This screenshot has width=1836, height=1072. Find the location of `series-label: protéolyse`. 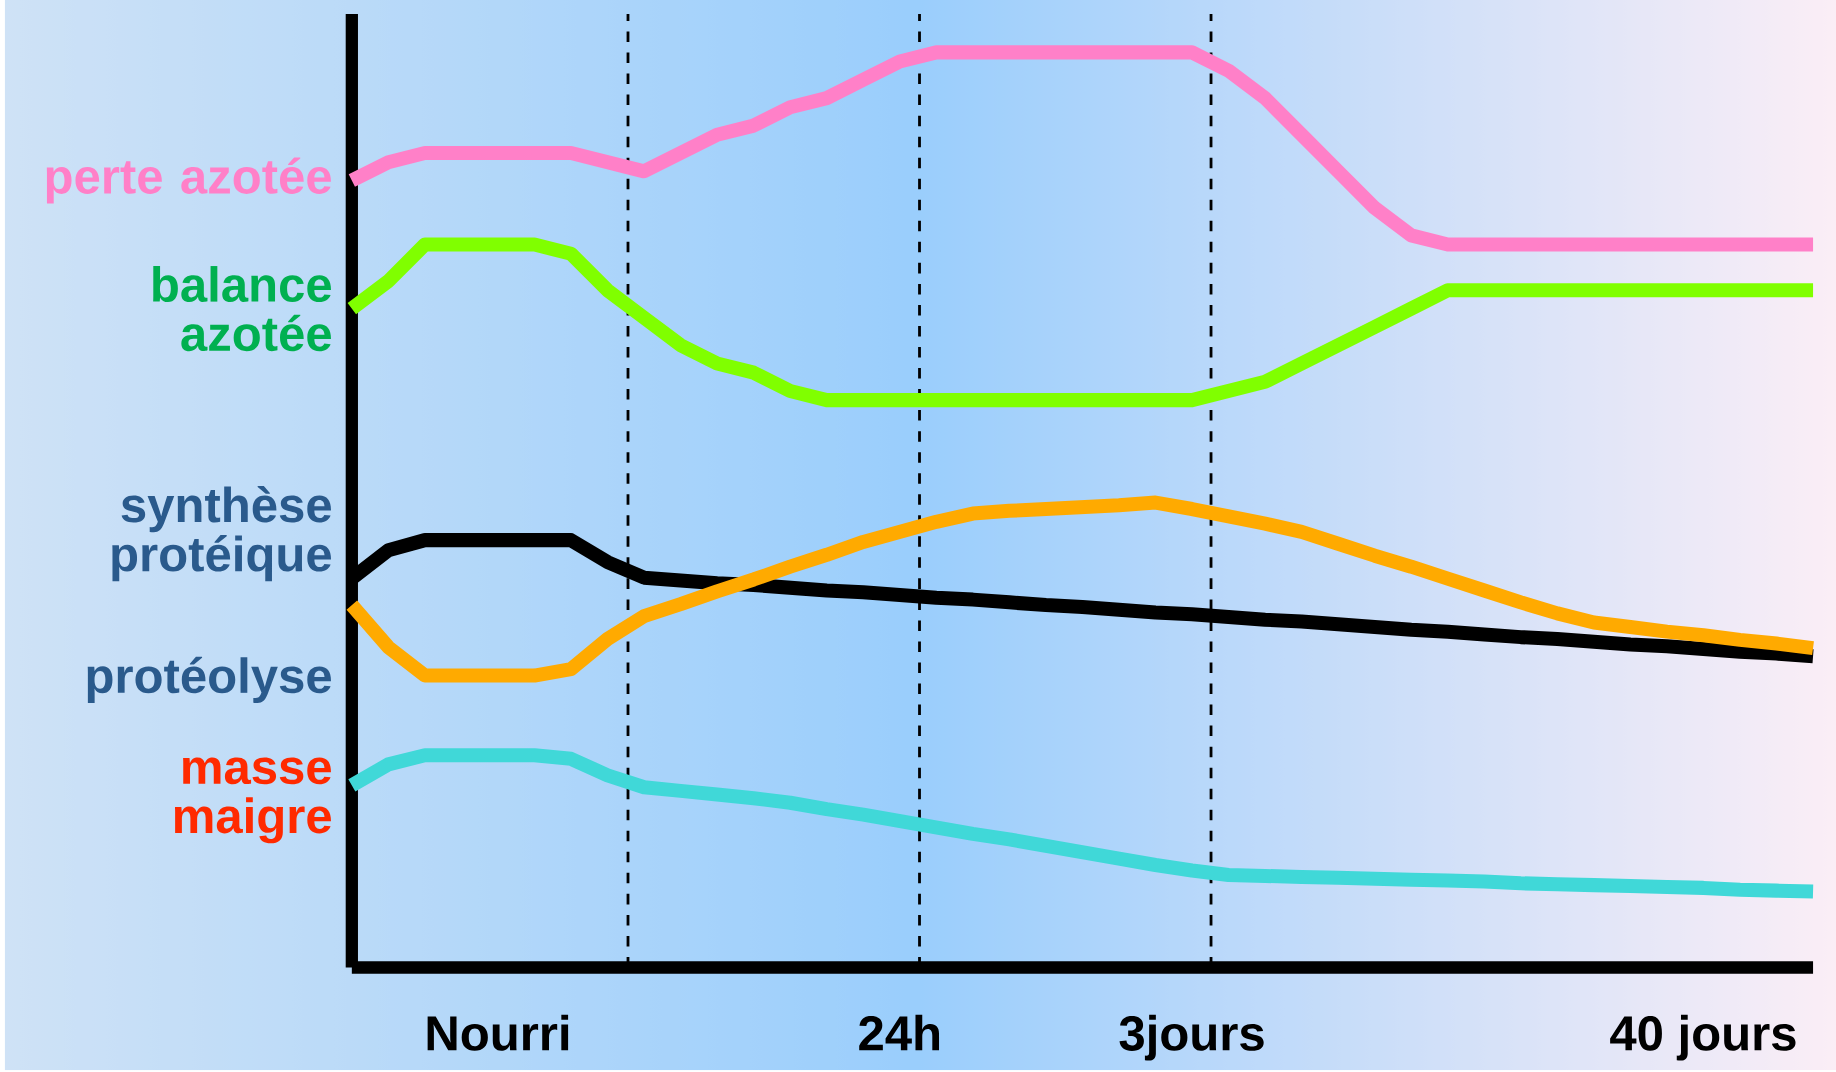

series-label: protéolyse is located at coordinates (209, 679).